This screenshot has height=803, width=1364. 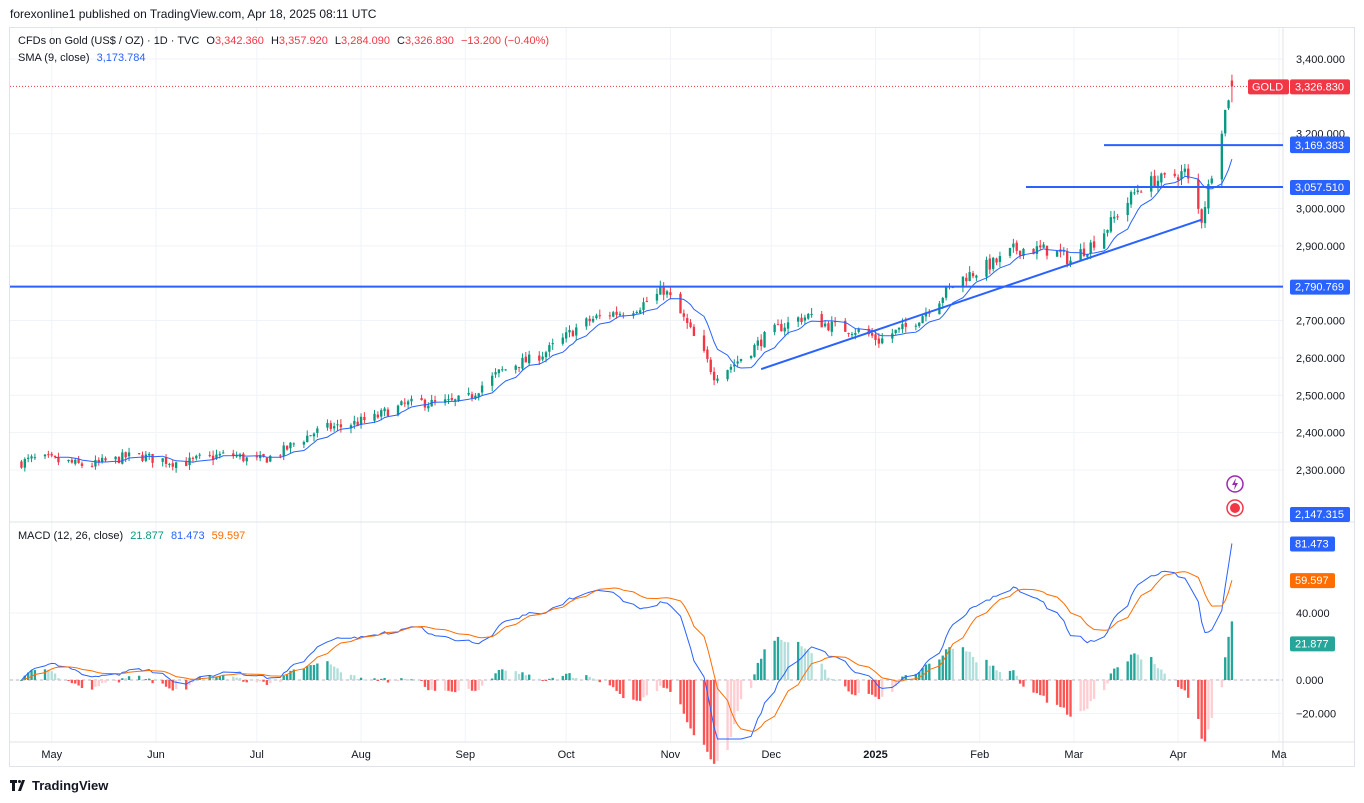 What do you see at coordinates (59, 785) in the screenshot?
I see `footer-brand: TradingView` at bounding box center [59, 785].